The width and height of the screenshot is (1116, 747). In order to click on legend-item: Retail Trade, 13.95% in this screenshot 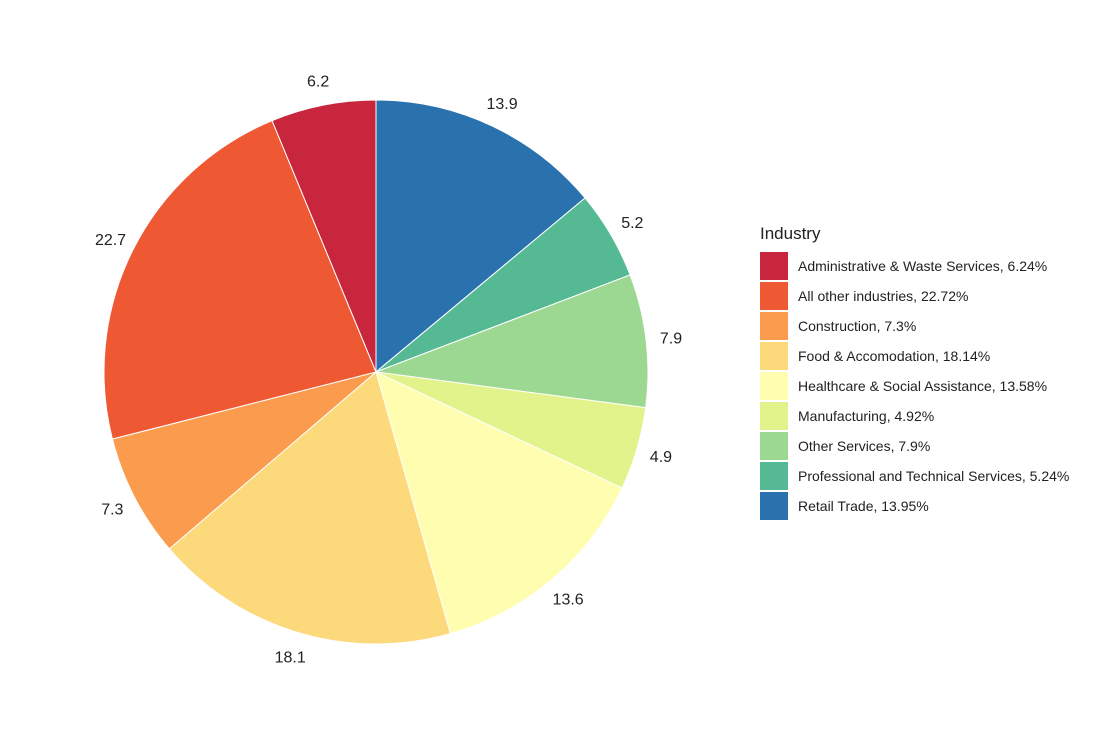, I will do `click(914, 506)`.